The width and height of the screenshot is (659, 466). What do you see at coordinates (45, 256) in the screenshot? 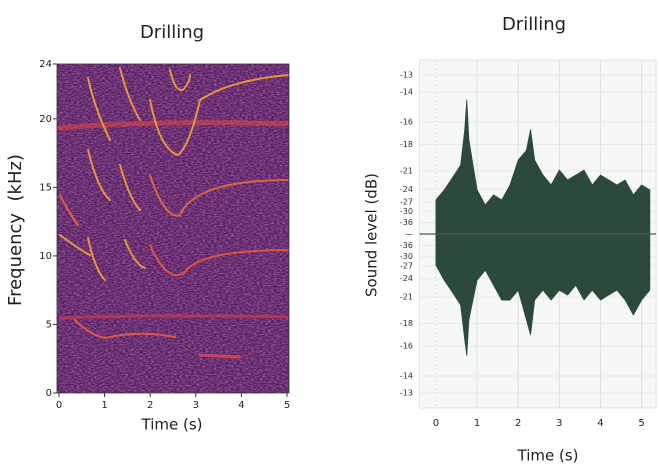
I see `y-tick-label: 10` at bounding box center [45, 256].